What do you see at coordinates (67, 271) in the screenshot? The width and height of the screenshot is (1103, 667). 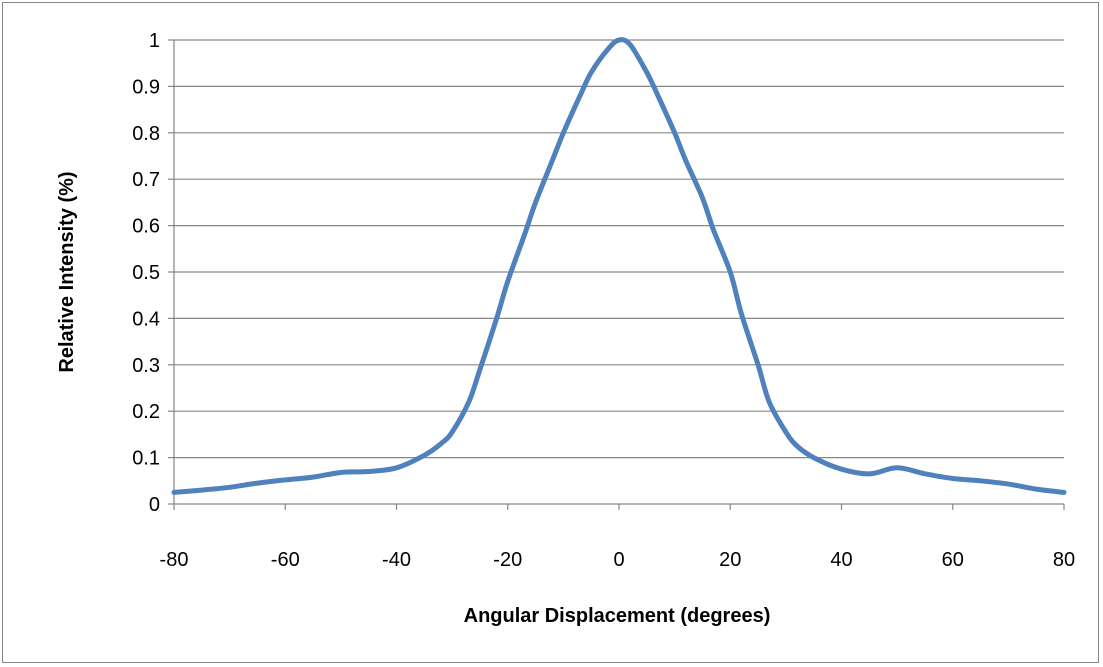 I see `y-axis-title: Relative Intensity (%)` at bounding box center [67, 271].